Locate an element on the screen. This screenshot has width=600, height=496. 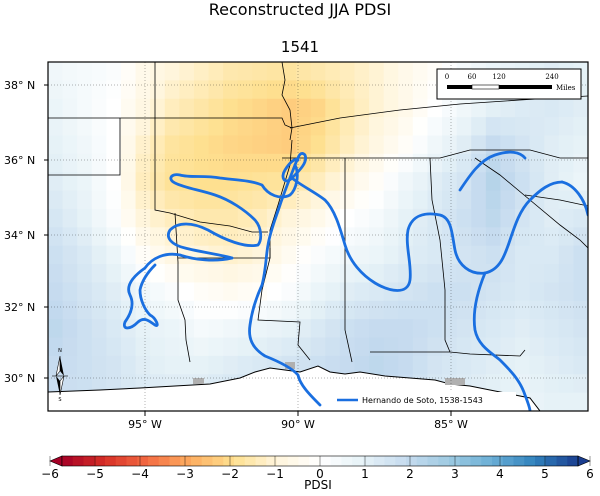
colorbar-tick-label: −5 is located at coordinates (95, 474).